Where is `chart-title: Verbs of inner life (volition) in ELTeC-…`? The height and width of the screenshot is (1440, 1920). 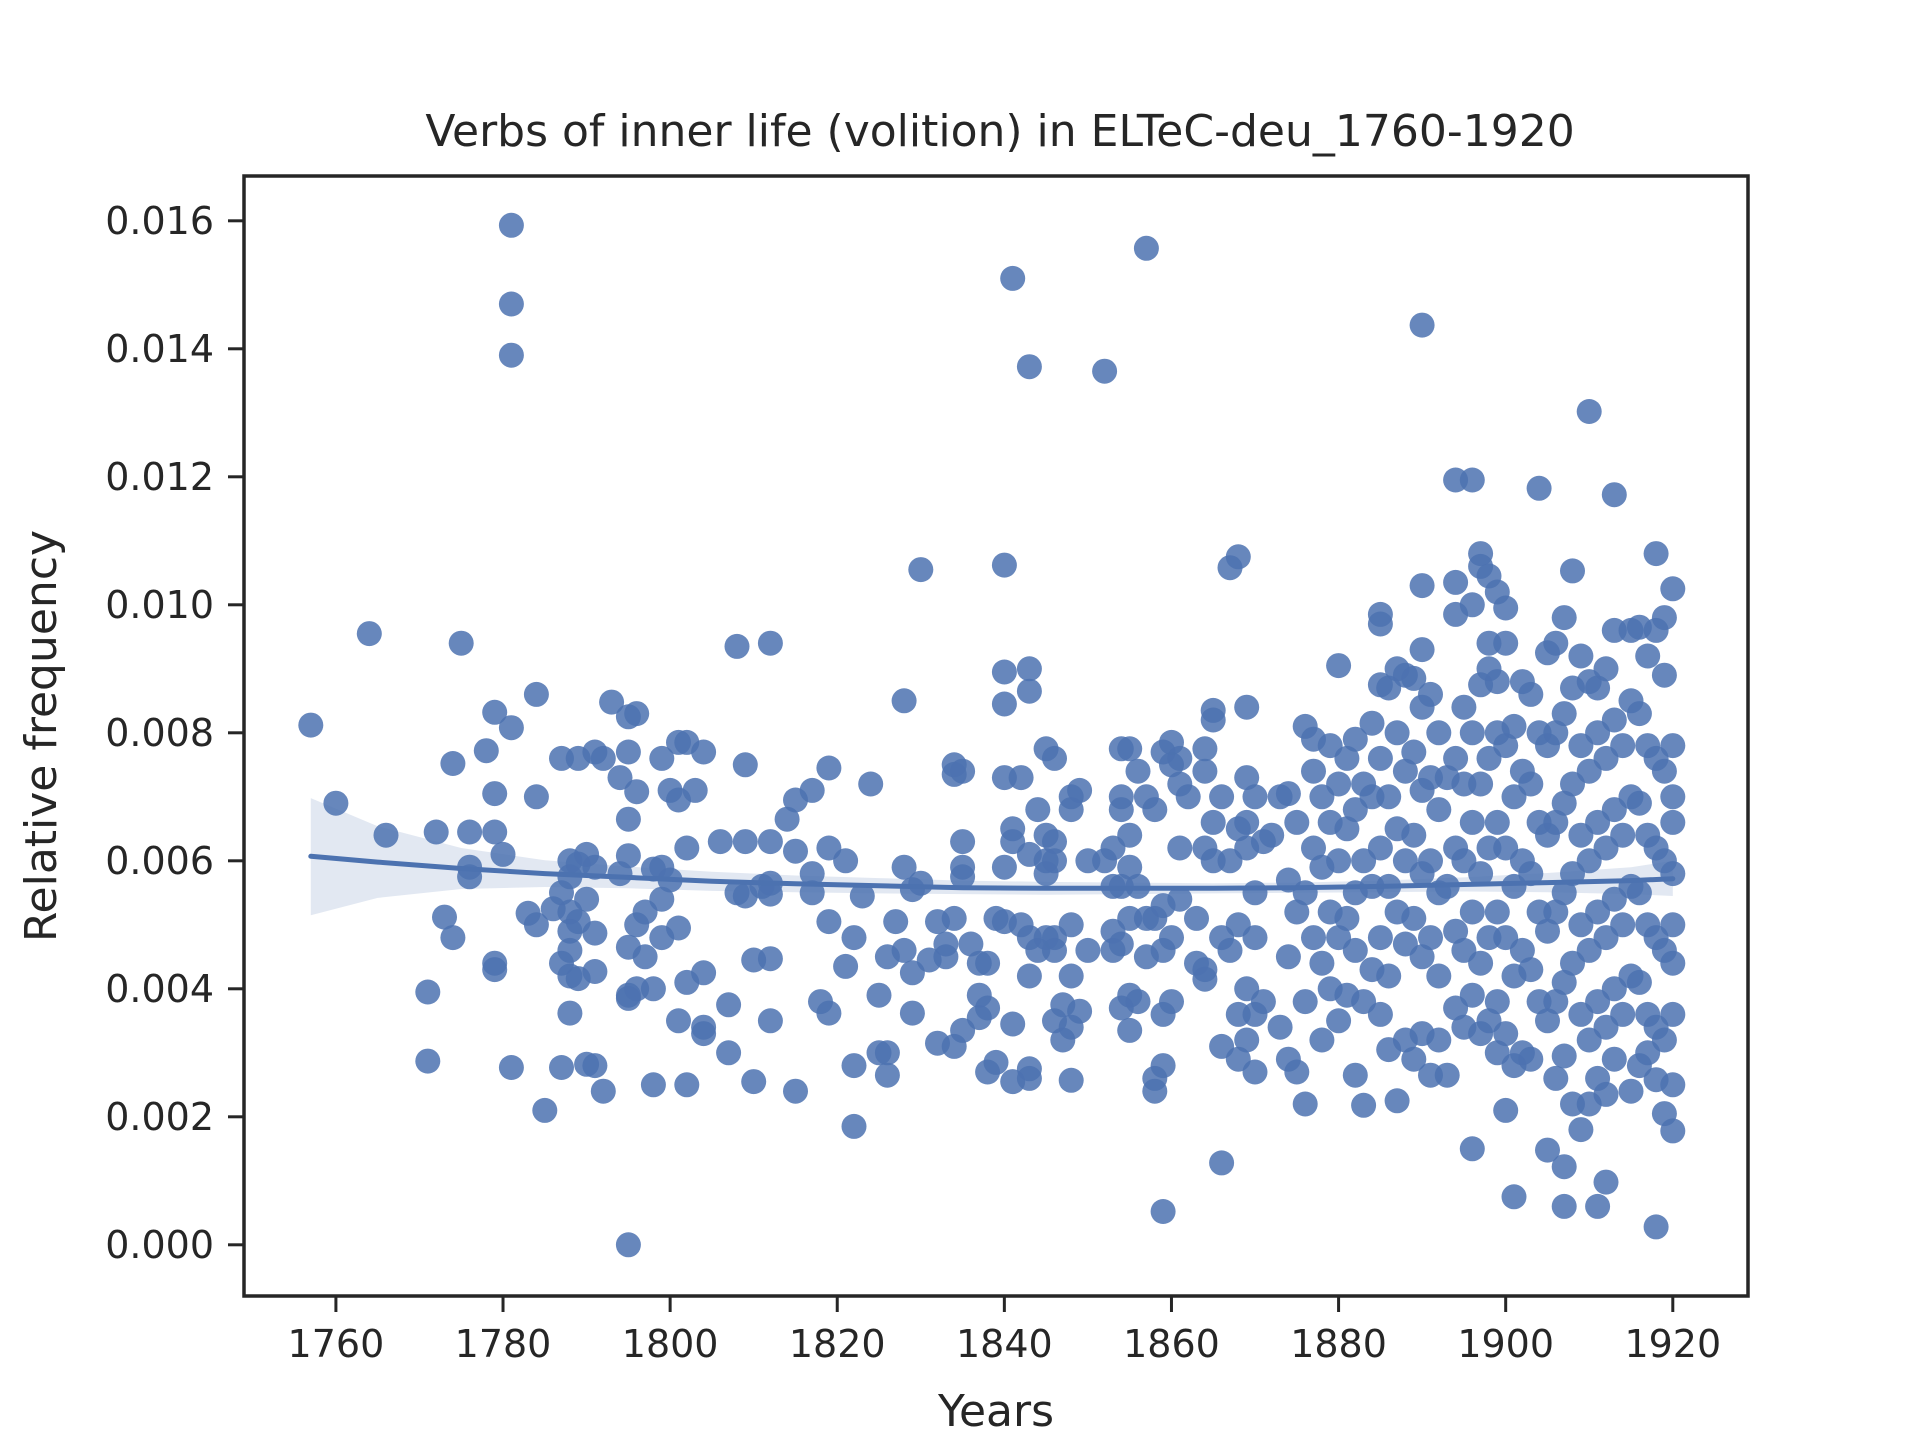
chart-title: Verbs of inner life (volition) in ELTeC-… is located at coordinates (999, 131).